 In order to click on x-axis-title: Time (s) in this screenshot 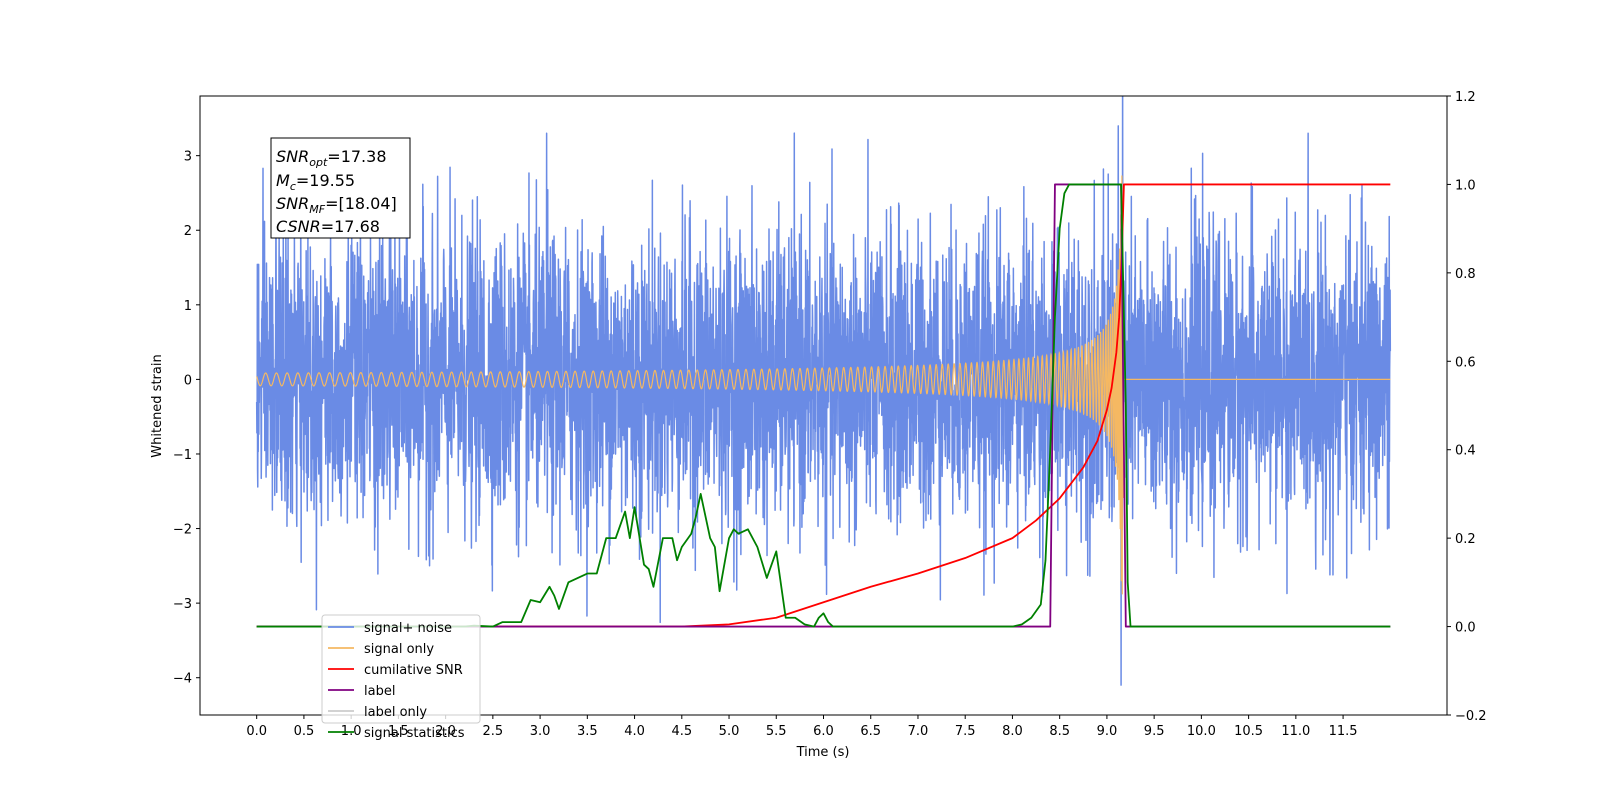, I will do `click(823, 752)`.